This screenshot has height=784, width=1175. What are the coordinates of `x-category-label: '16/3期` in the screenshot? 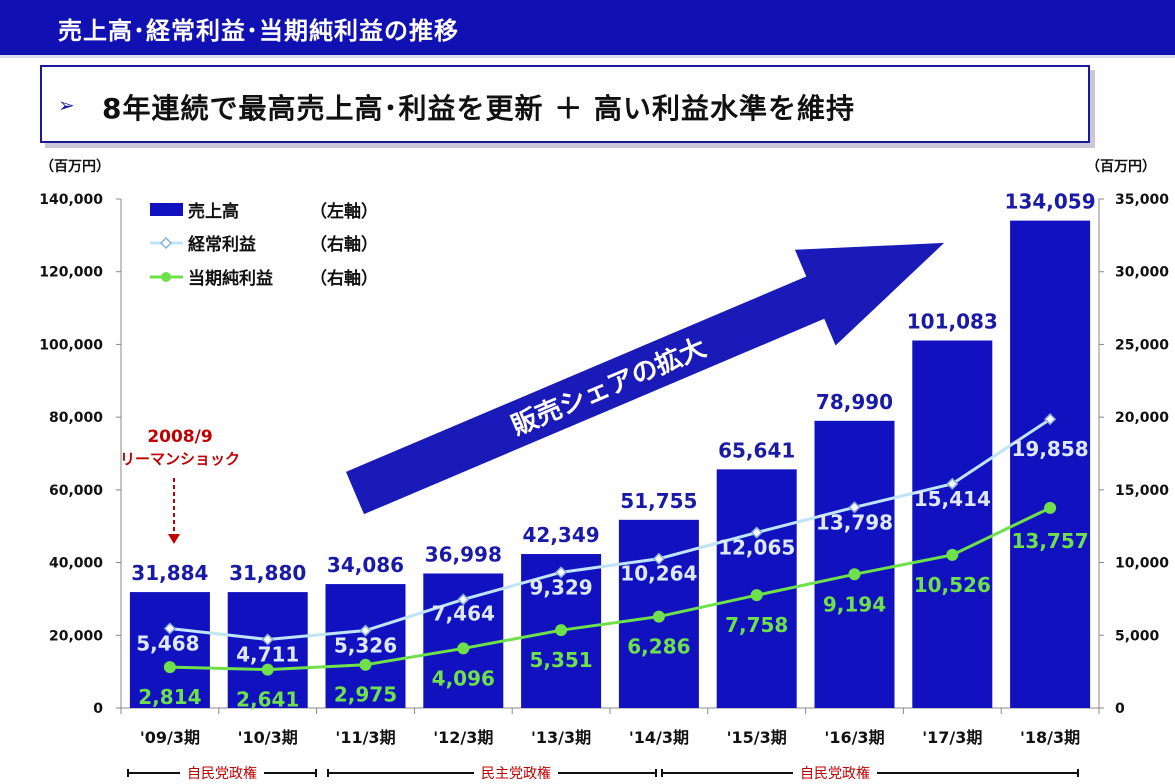 It's located at (854, 737).